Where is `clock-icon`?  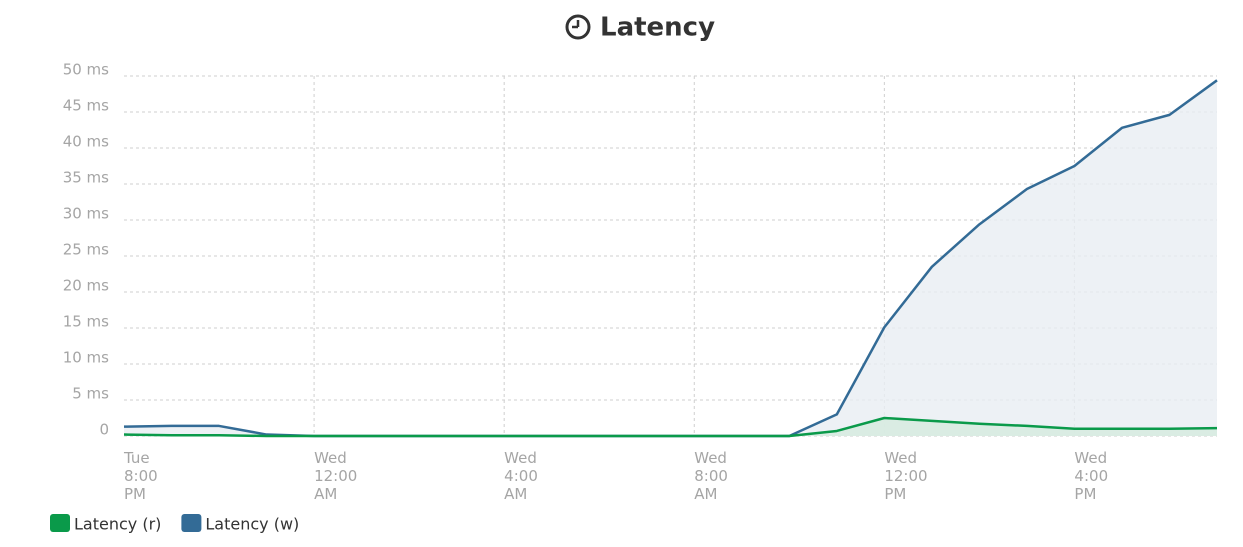
clock-icon is located at coordinates (578, 27).